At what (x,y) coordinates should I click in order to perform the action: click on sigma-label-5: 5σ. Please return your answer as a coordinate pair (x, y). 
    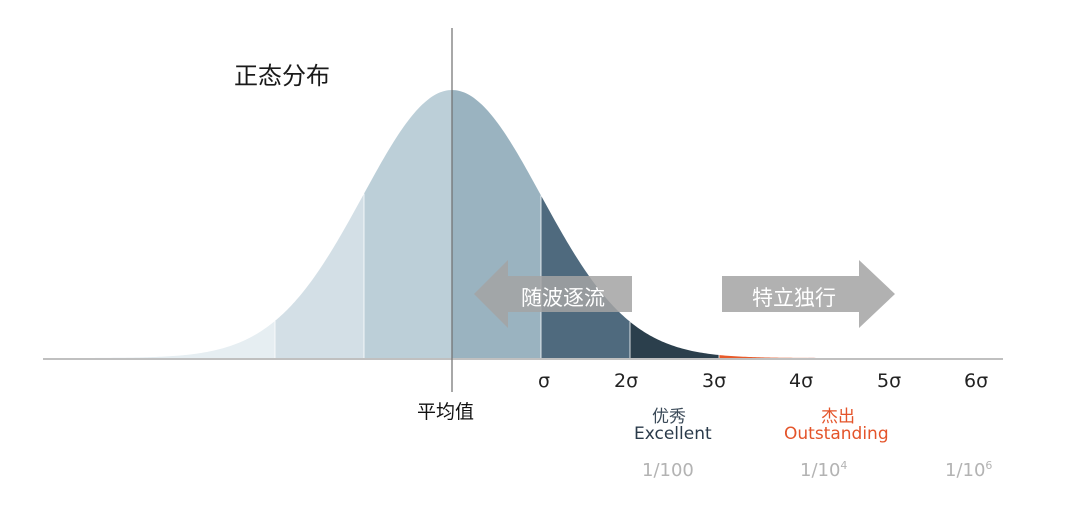
    Looking at the image, I should click on (889, 381).